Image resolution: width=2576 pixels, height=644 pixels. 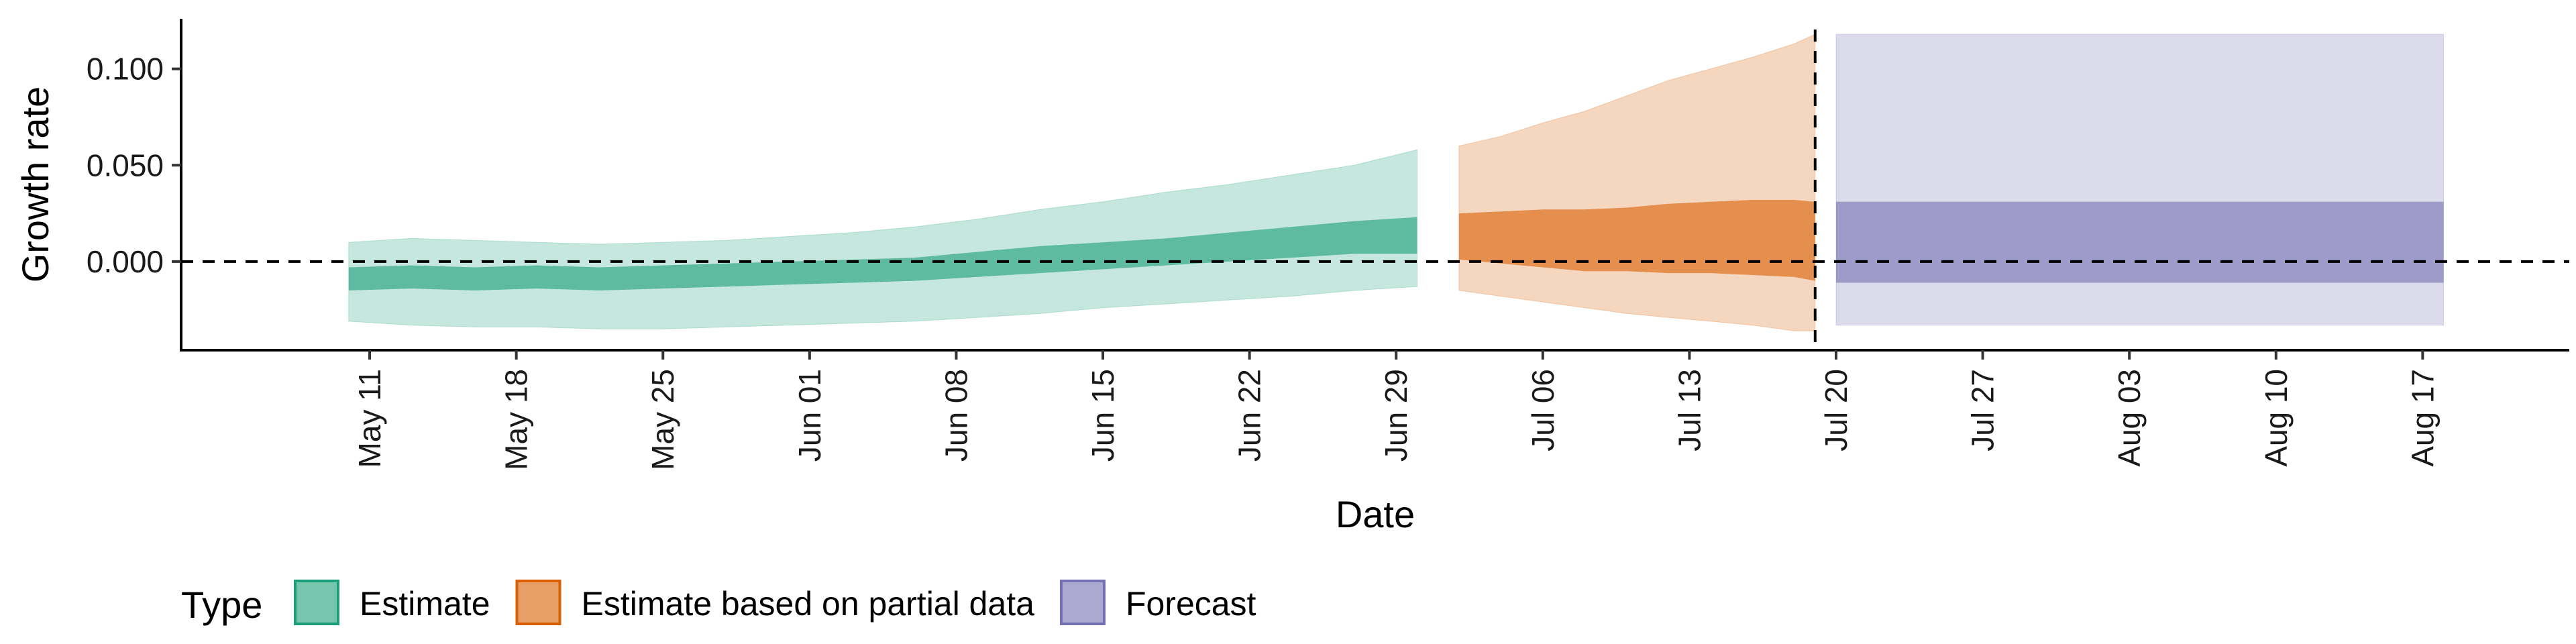 I want to click on x-tick-label: Jun 01, so click(x=809, y=415).